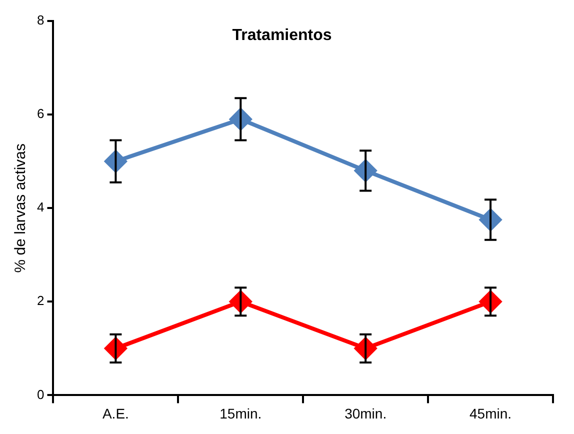  I want to click on x-tick-label: A.E., so click(115, 413).